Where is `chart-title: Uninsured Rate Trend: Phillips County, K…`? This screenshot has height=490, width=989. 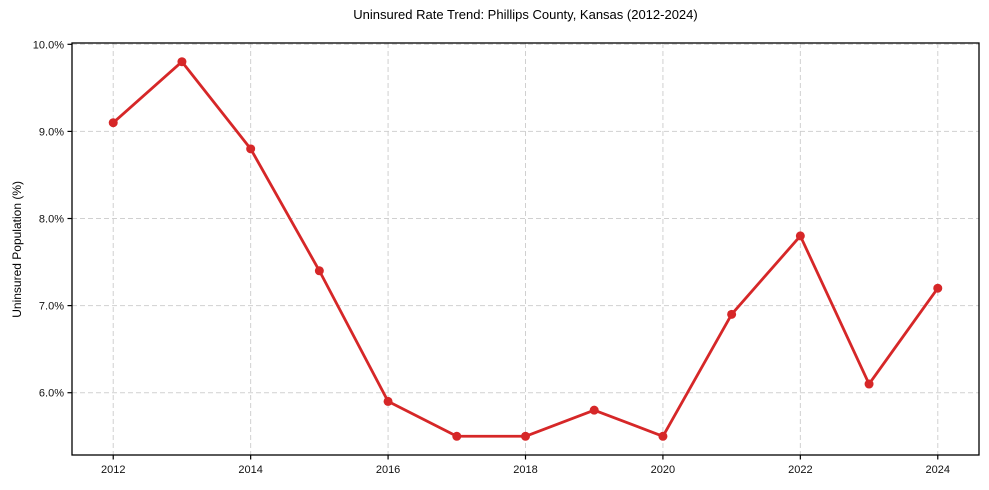
chart-title: Uninsured Rate Trend: Phillips County, K… is located at coordinates (525, 14).